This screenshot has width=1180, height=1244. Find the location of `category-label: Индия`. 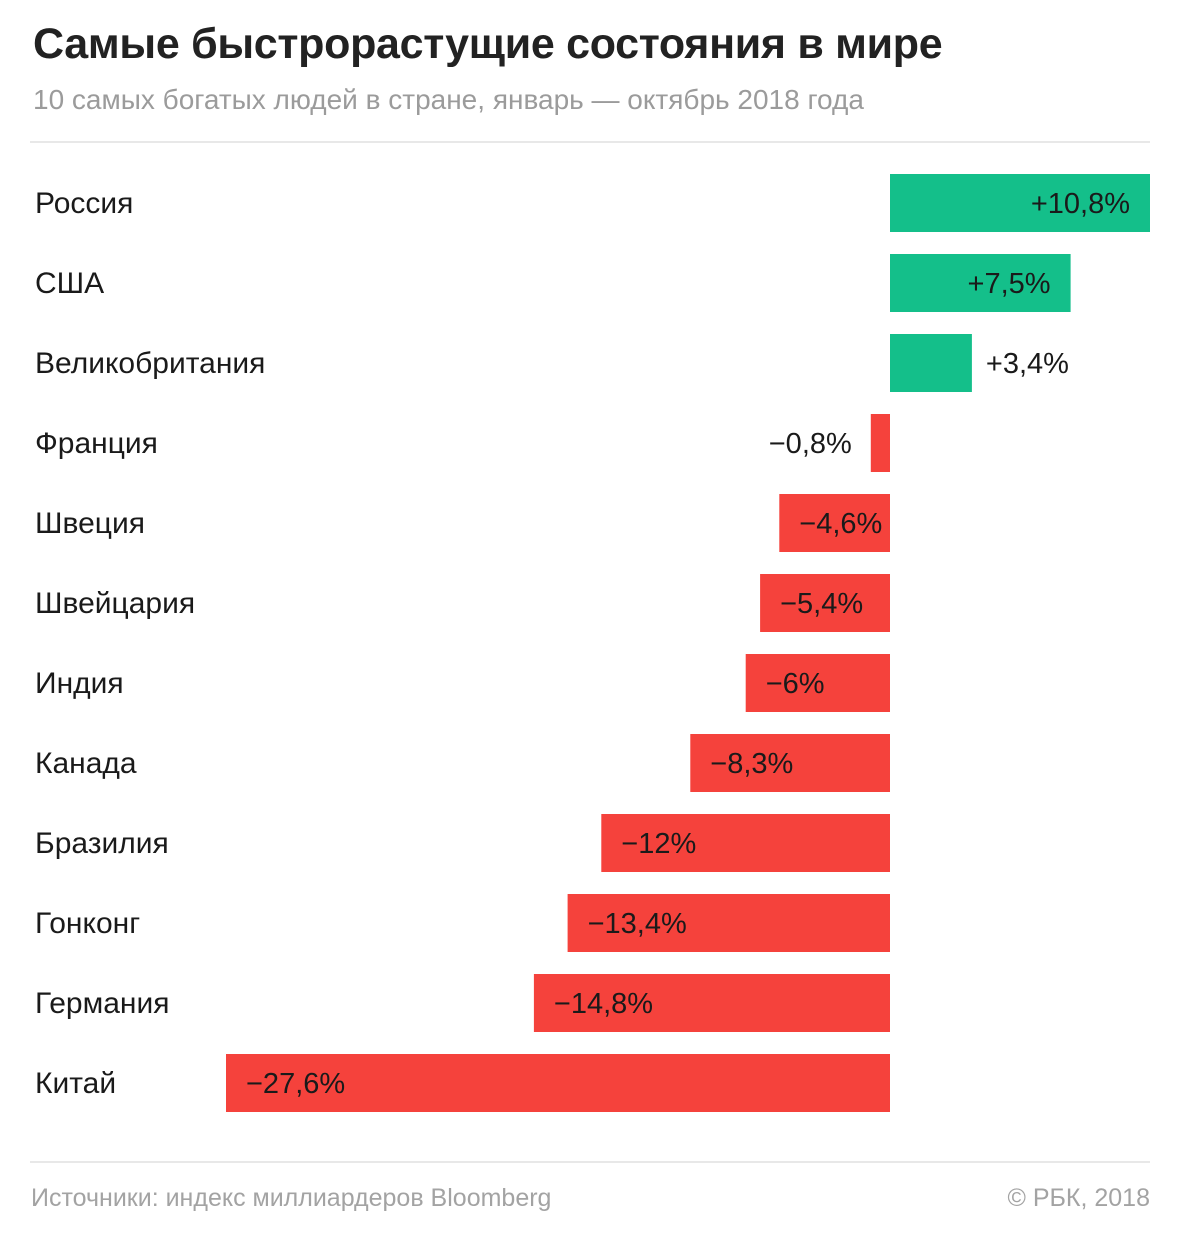

category-label: Индия is located at coordinates (79, 683).